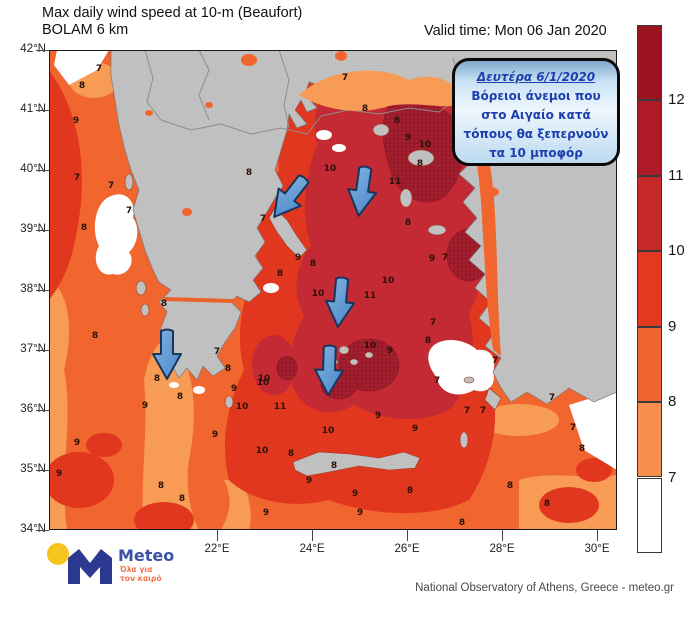 The height and width of the screenshot is (623, 700). What do you see at coordinates (33, 349) in the screenshot?
I see `lat-tick-label: 37°N` at bounding box center [33, 349].